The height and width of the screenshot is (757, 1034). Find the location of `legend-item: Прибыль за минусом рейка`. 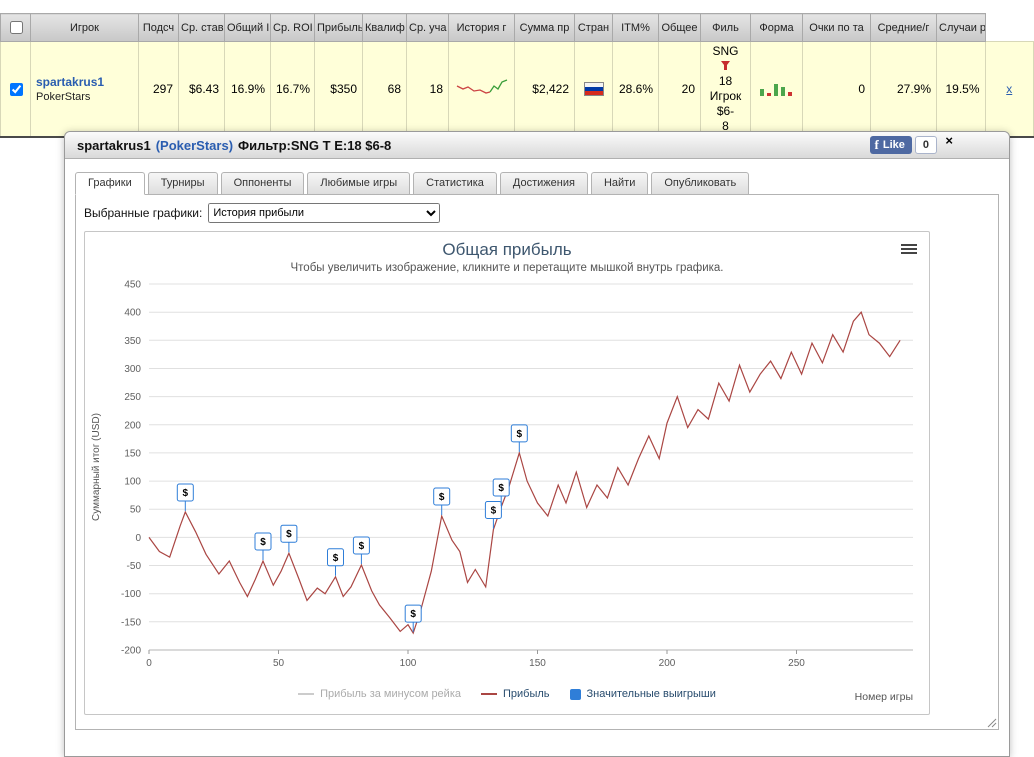

legend-item: Прибыль за минусом рейка is located at coordinates (379, 694).